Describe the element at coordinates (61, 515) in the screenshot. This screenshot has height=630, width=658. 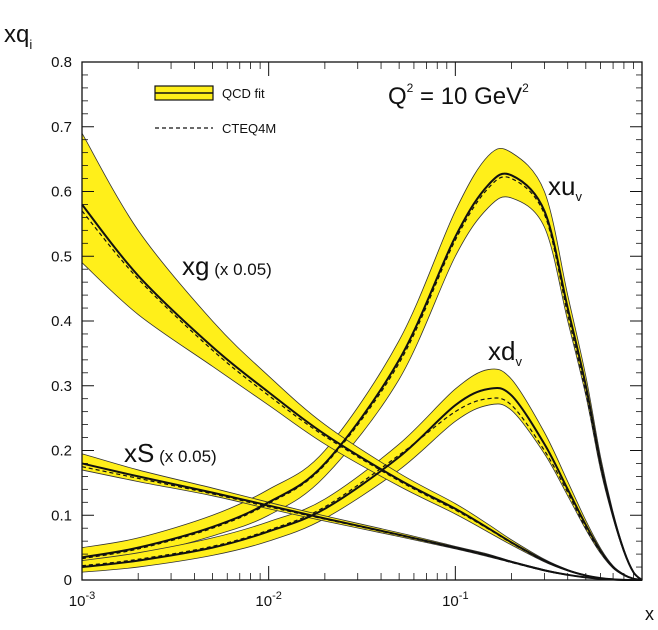
I see `y-tick-label: 0.1` at that location.